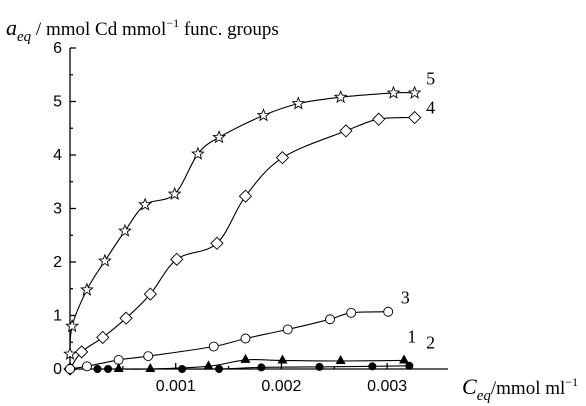 Image resolution: width=586 pixels, height=406 pixels. What do you see at coordinates (57, 316) in the screenshot?
I see `y-tick-label: 1` at bounding box center [57, 316].